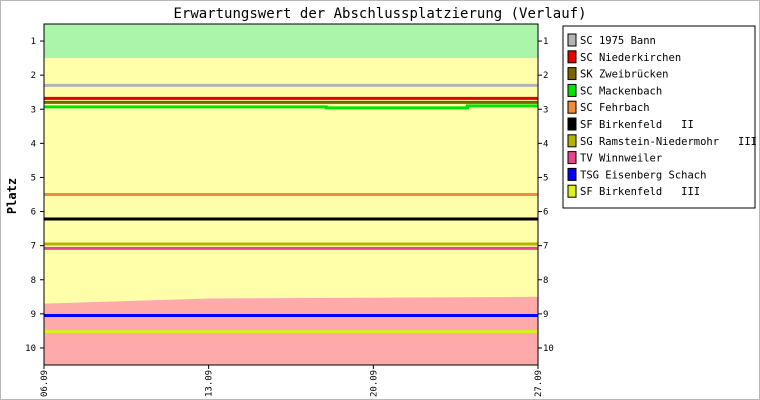 The image size is (760, 400). What do you see at coordinates (572, 174) in the screenshot?
I see `legend-swatch-tsg-eisenberg-schach` at bounding box center [572, 174].